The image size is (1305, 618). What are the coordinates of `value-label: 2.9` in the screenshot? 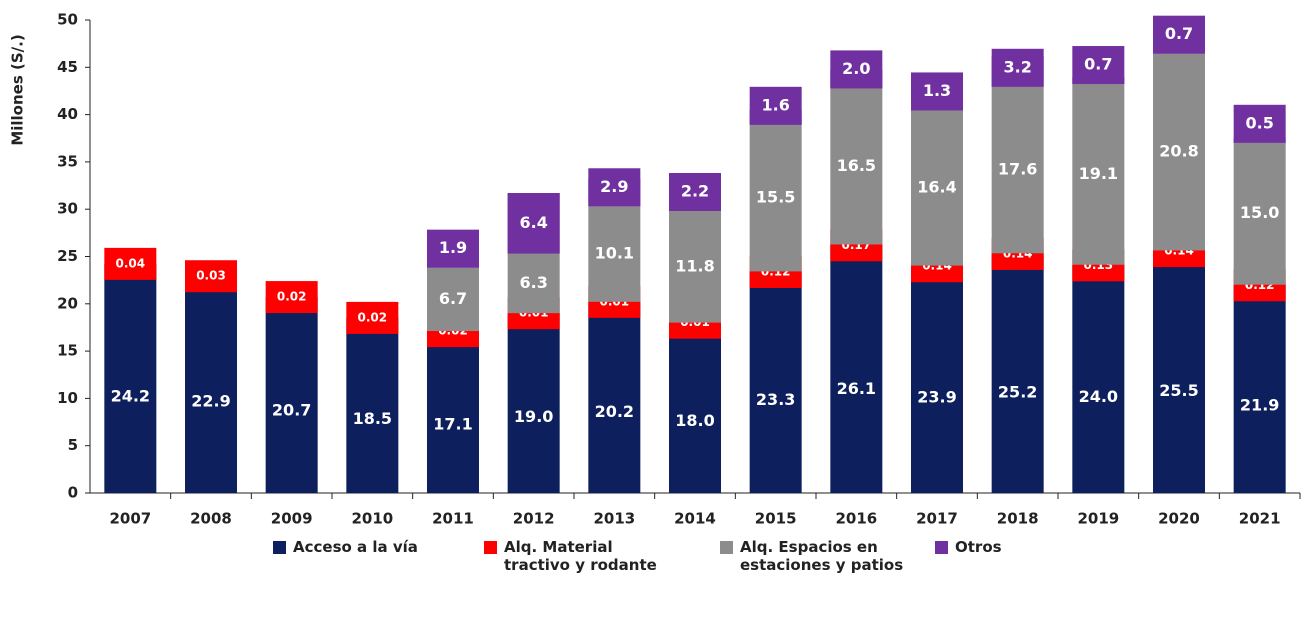 It's located at (614, 186).